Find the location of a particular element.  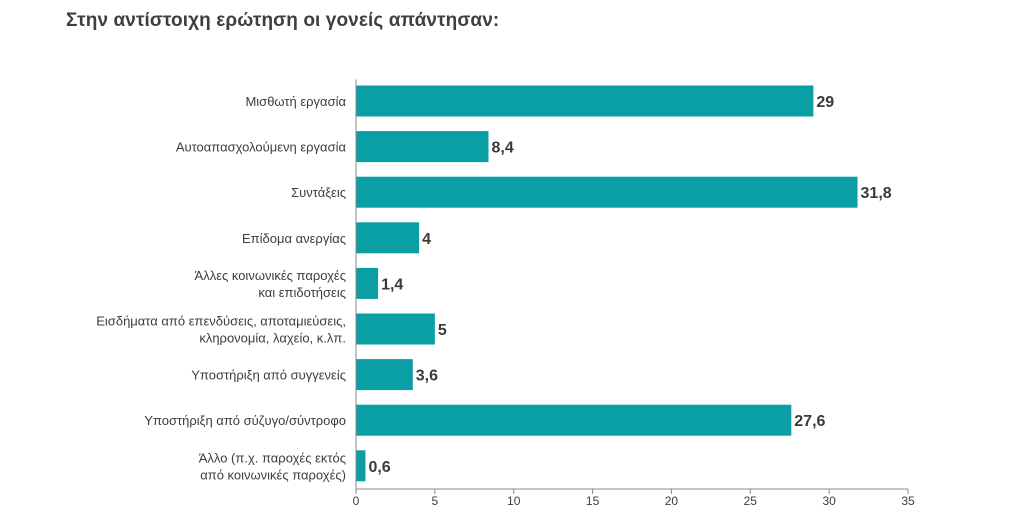

x-tick-label: 35 is located at coordinates (908, 501).